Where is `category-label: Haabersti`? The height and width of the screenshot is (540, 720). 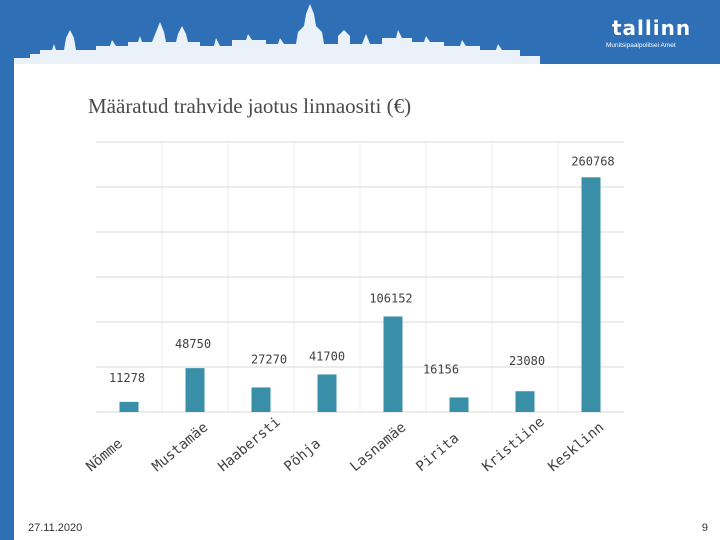
category-label: Haabersti is located at coordinates (249, 444).